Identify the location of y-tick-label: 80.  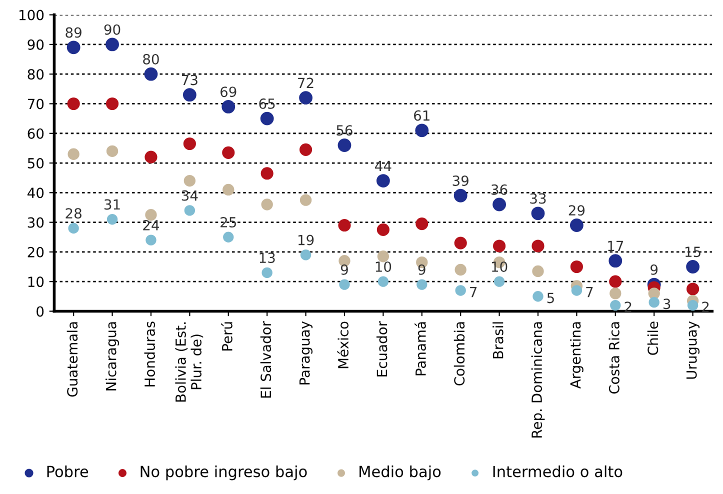
(36, 74).